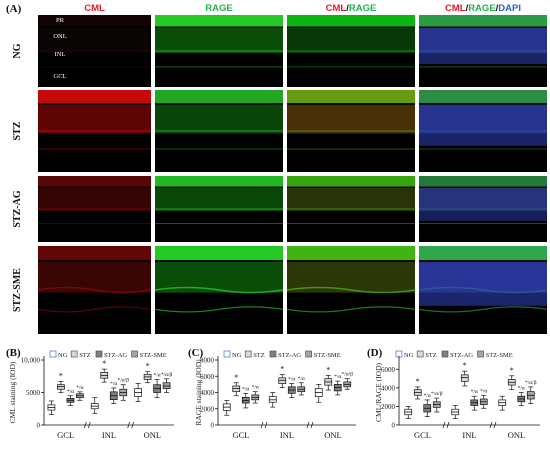  What do you see at coordinates (17, 50) in the screenshot?
I see `row-label: NG` at bounding box center [17, 50].